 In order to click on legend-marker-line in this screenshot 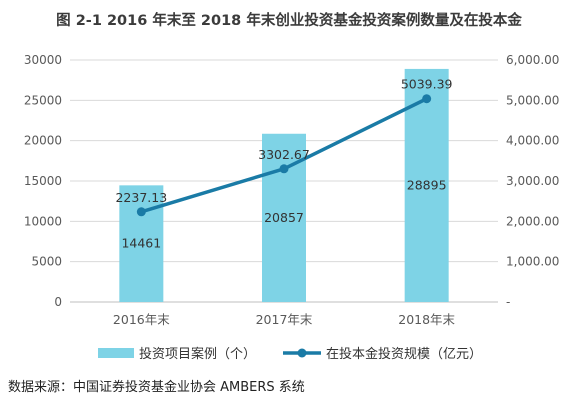, I will do `click(302, 353)`.